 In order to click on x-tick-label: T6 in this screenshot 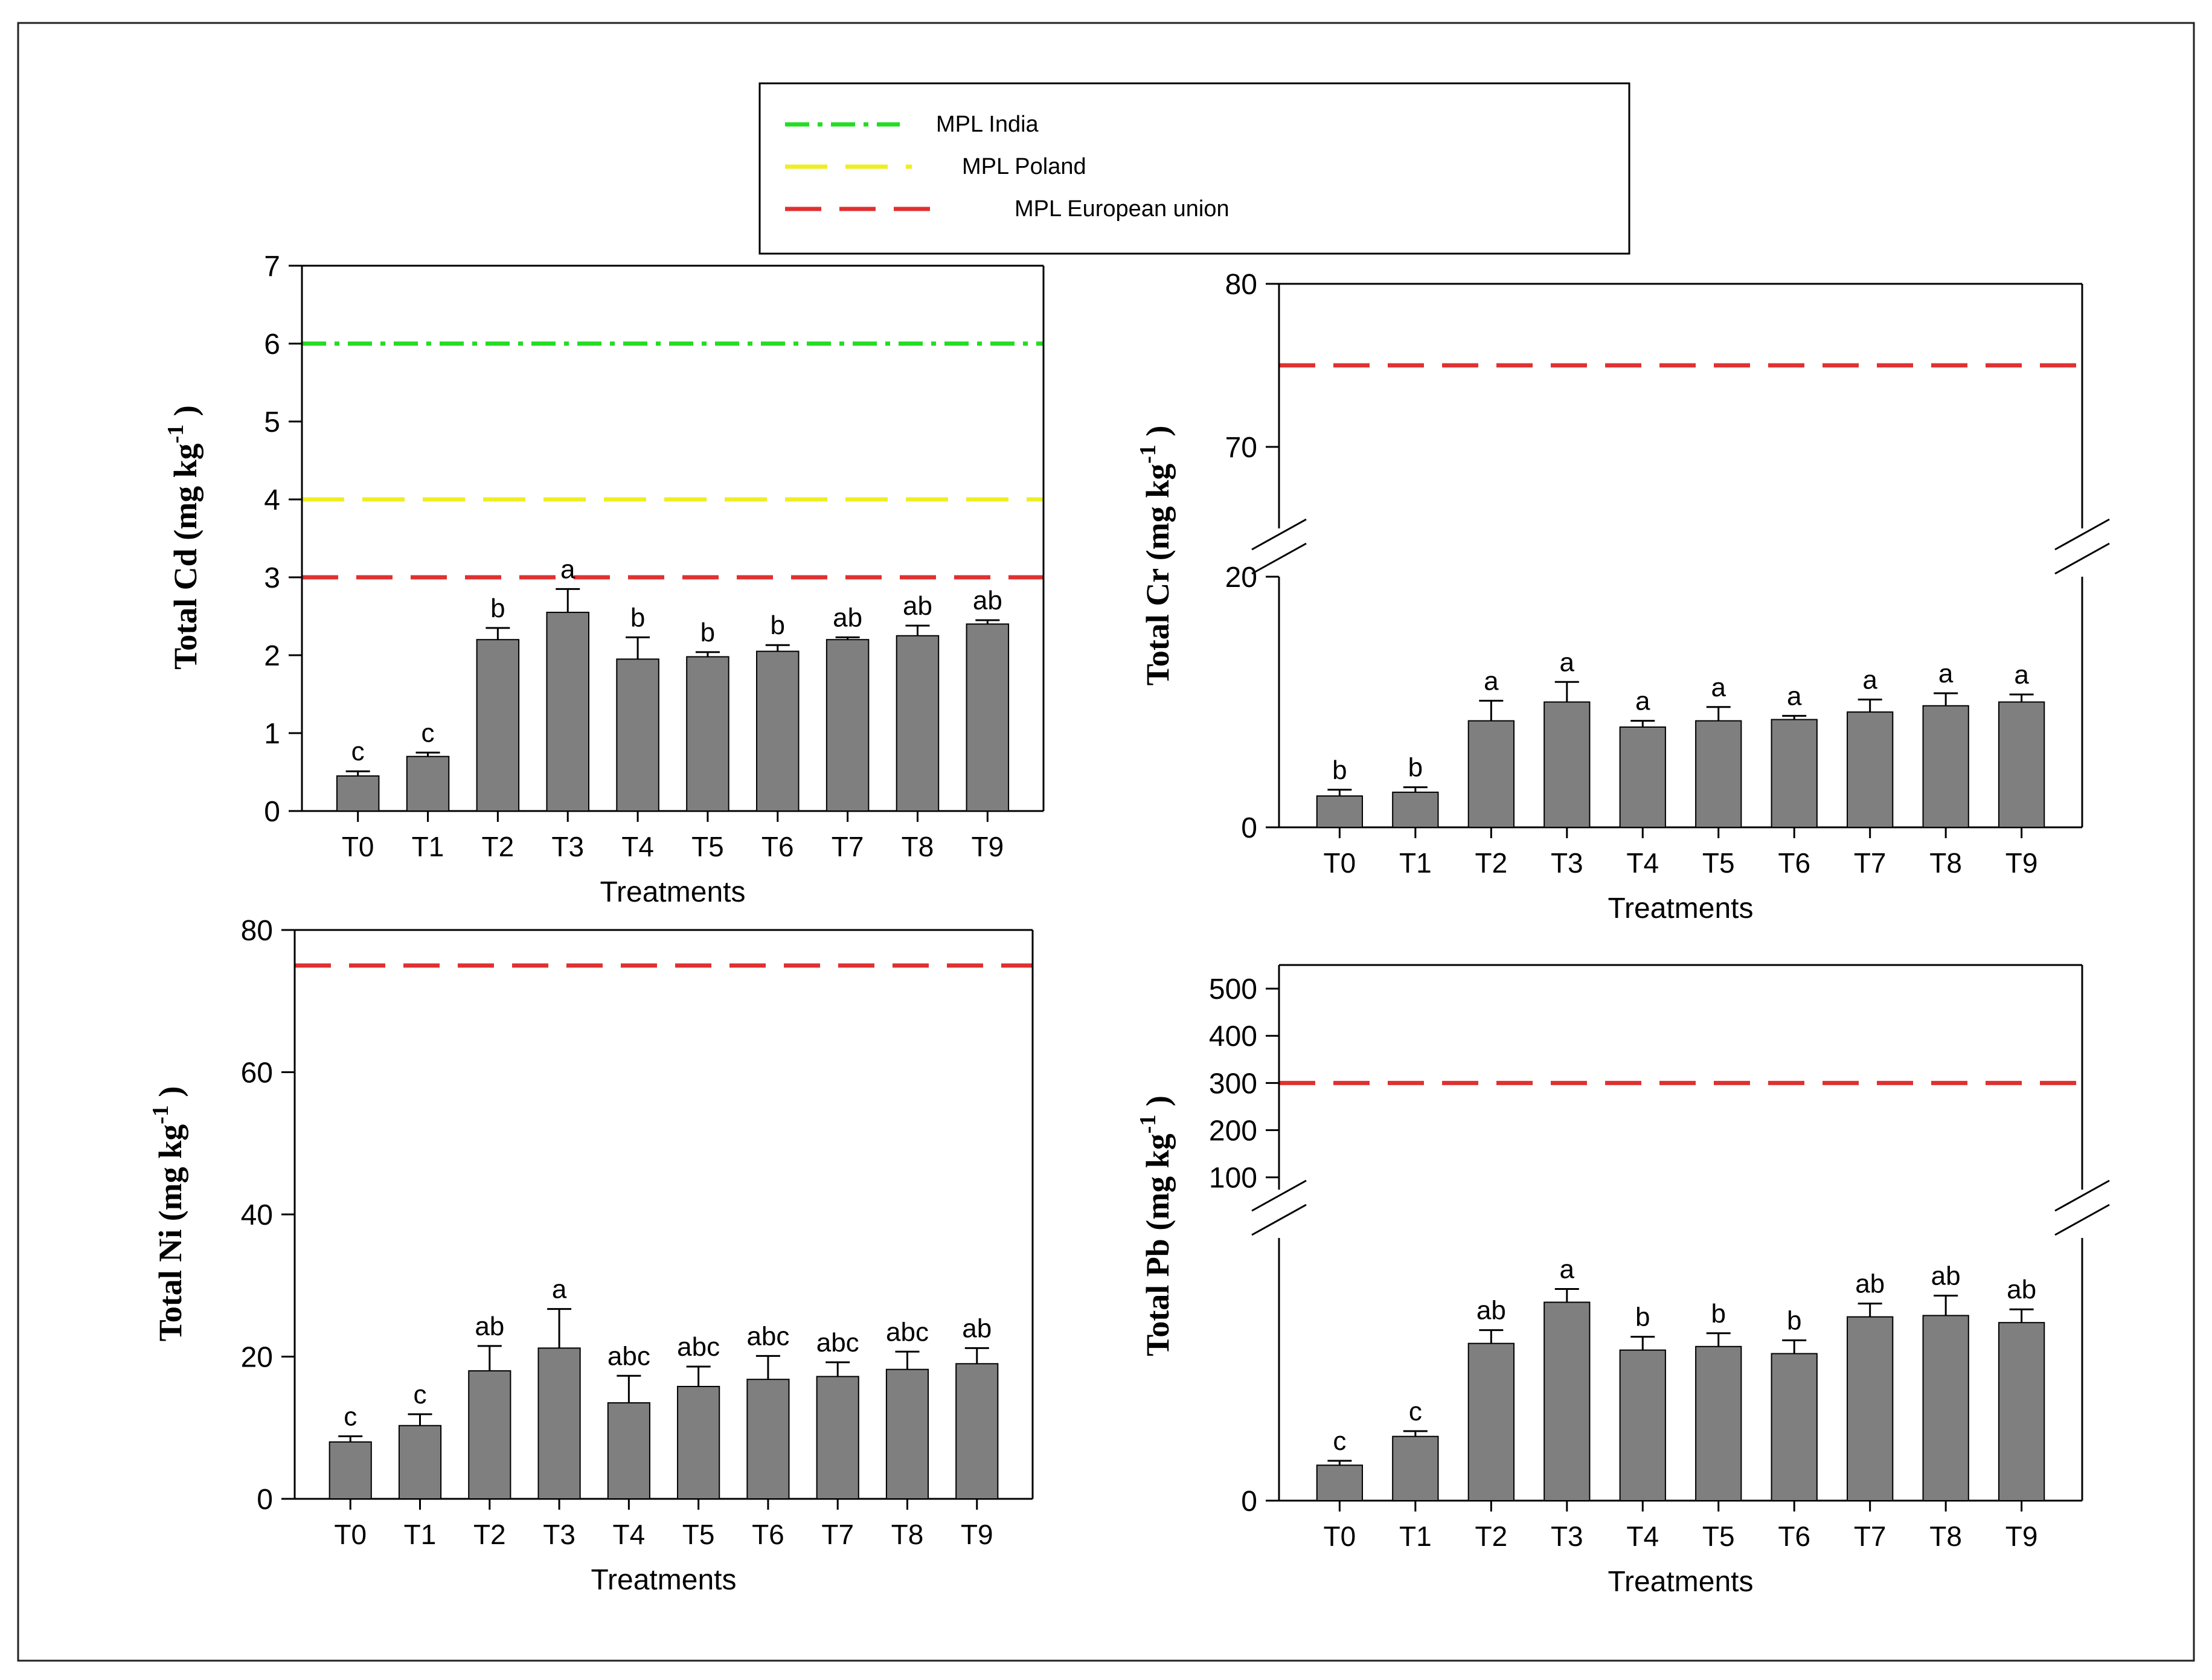, I will do `click(1794, 863)`.